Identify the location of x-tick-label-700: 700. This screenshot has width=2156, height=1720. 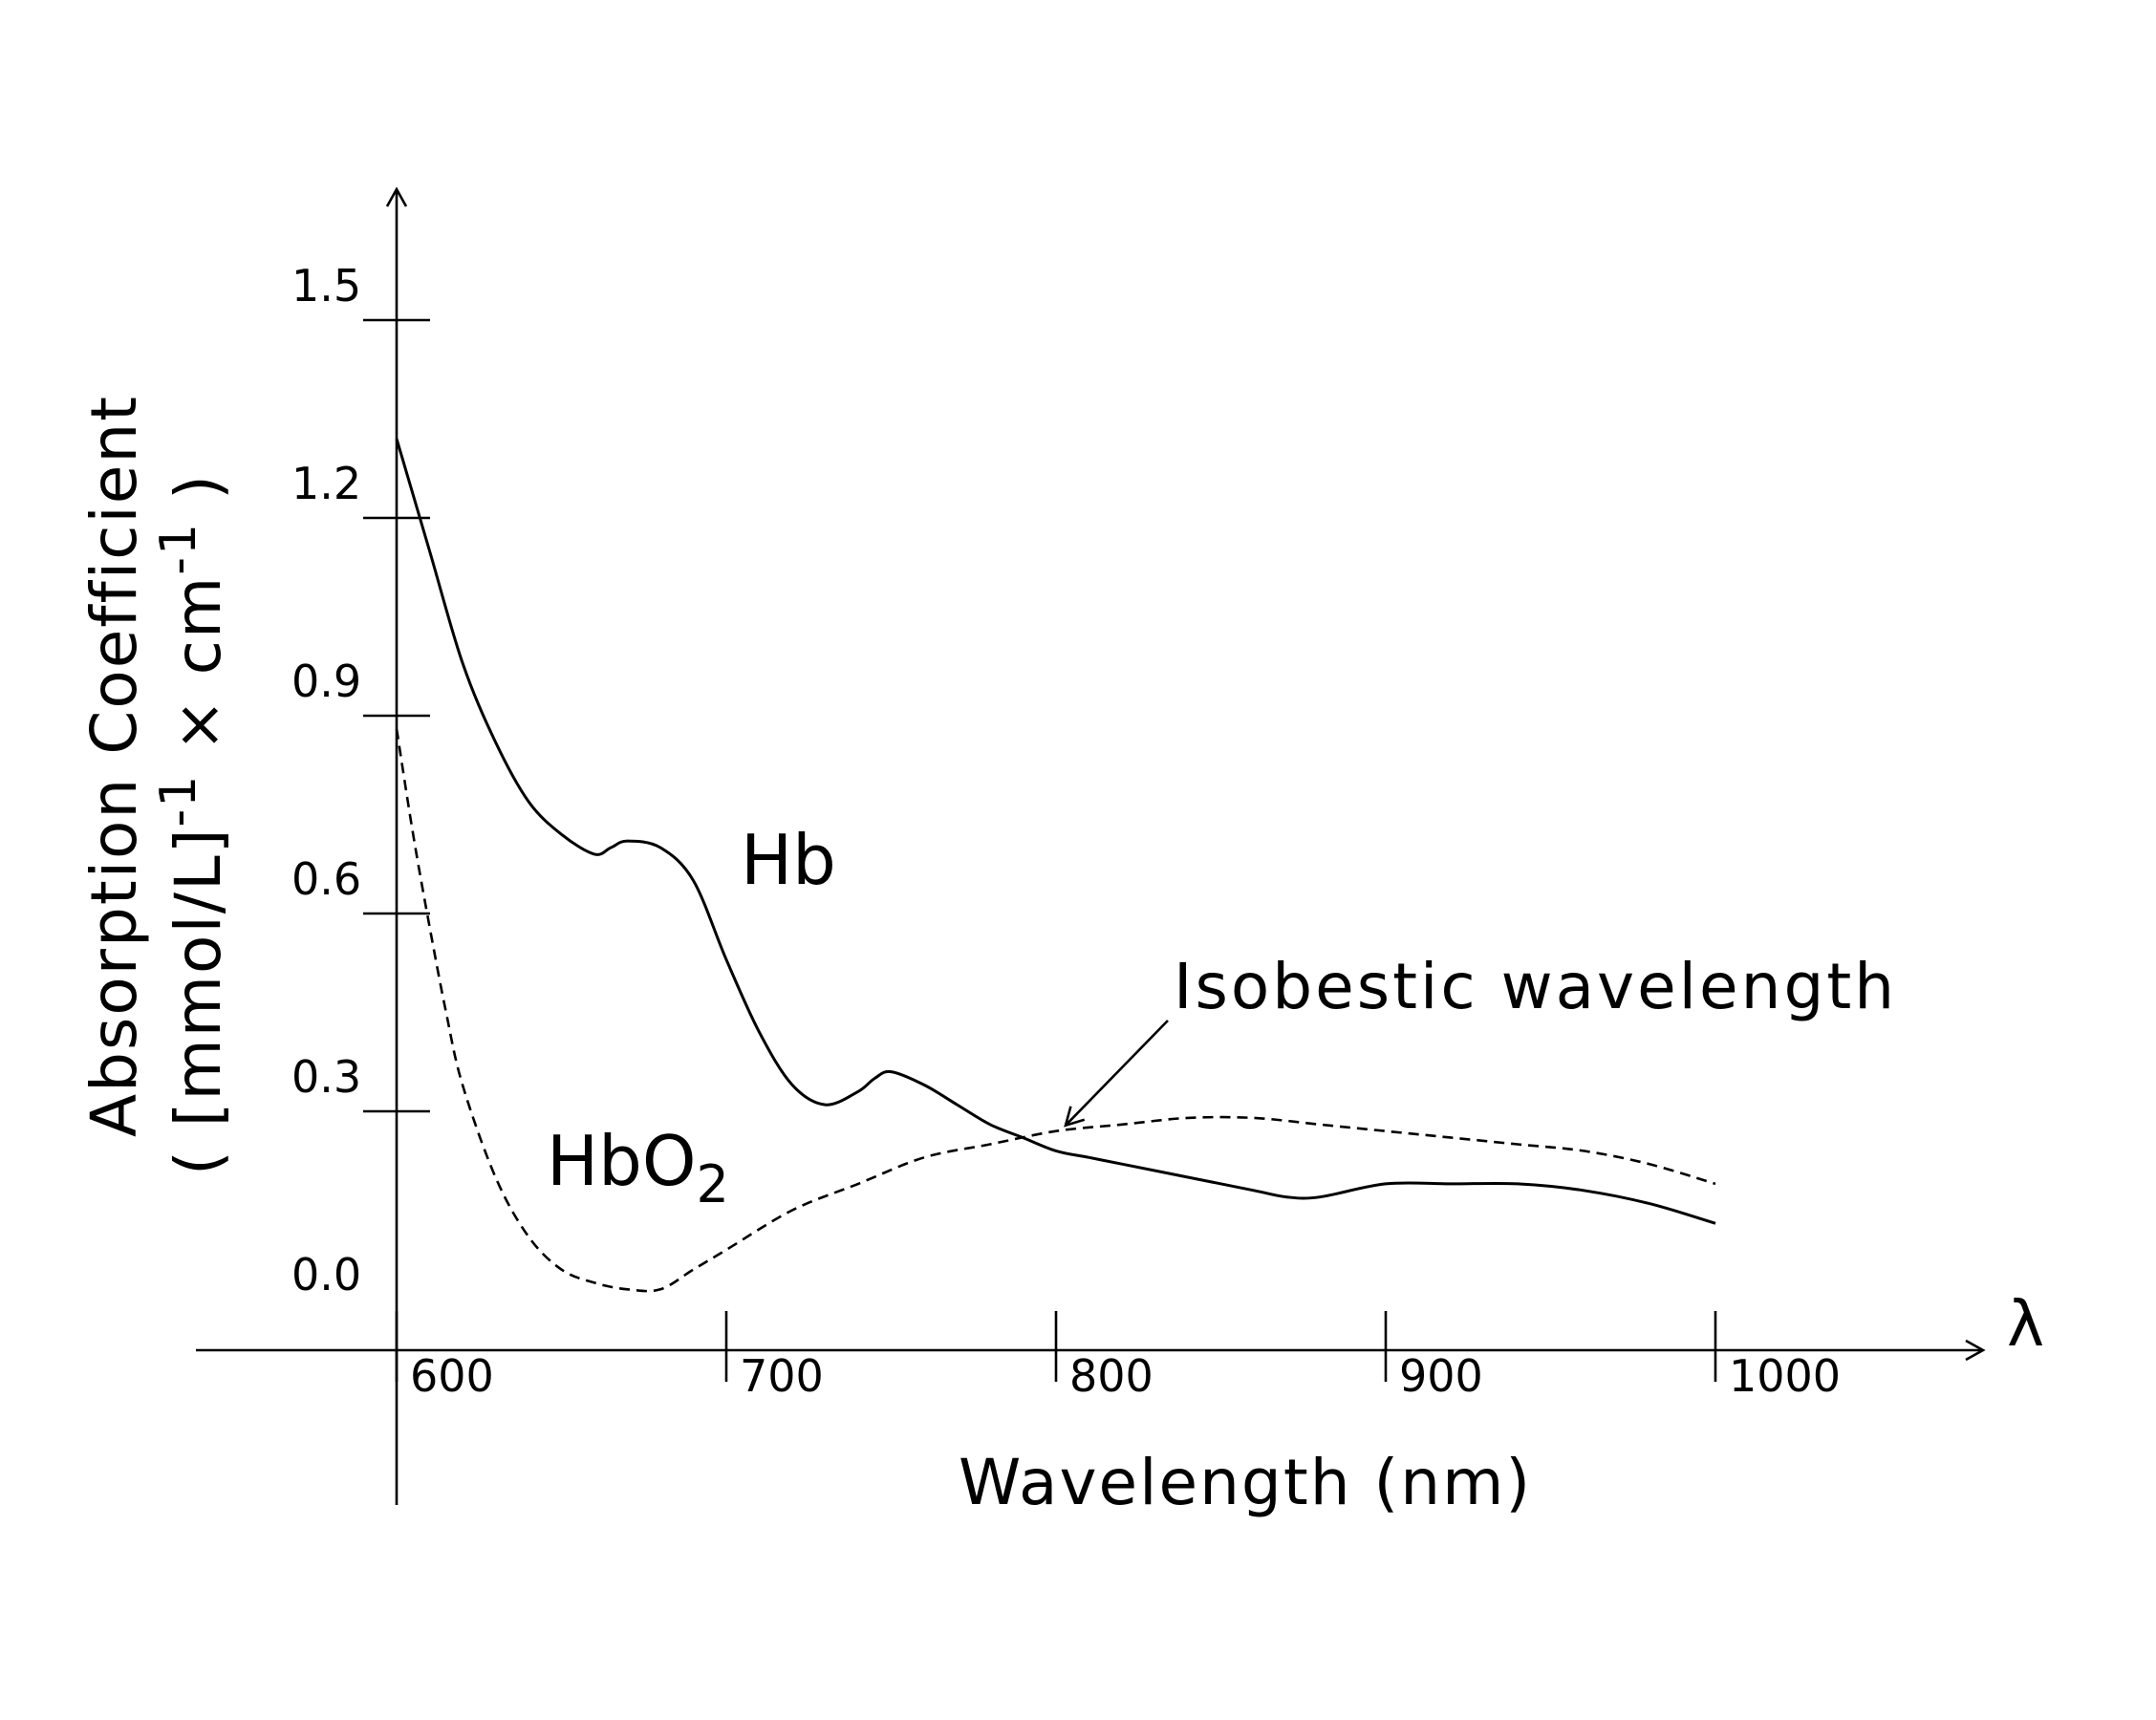
(782, 1376).